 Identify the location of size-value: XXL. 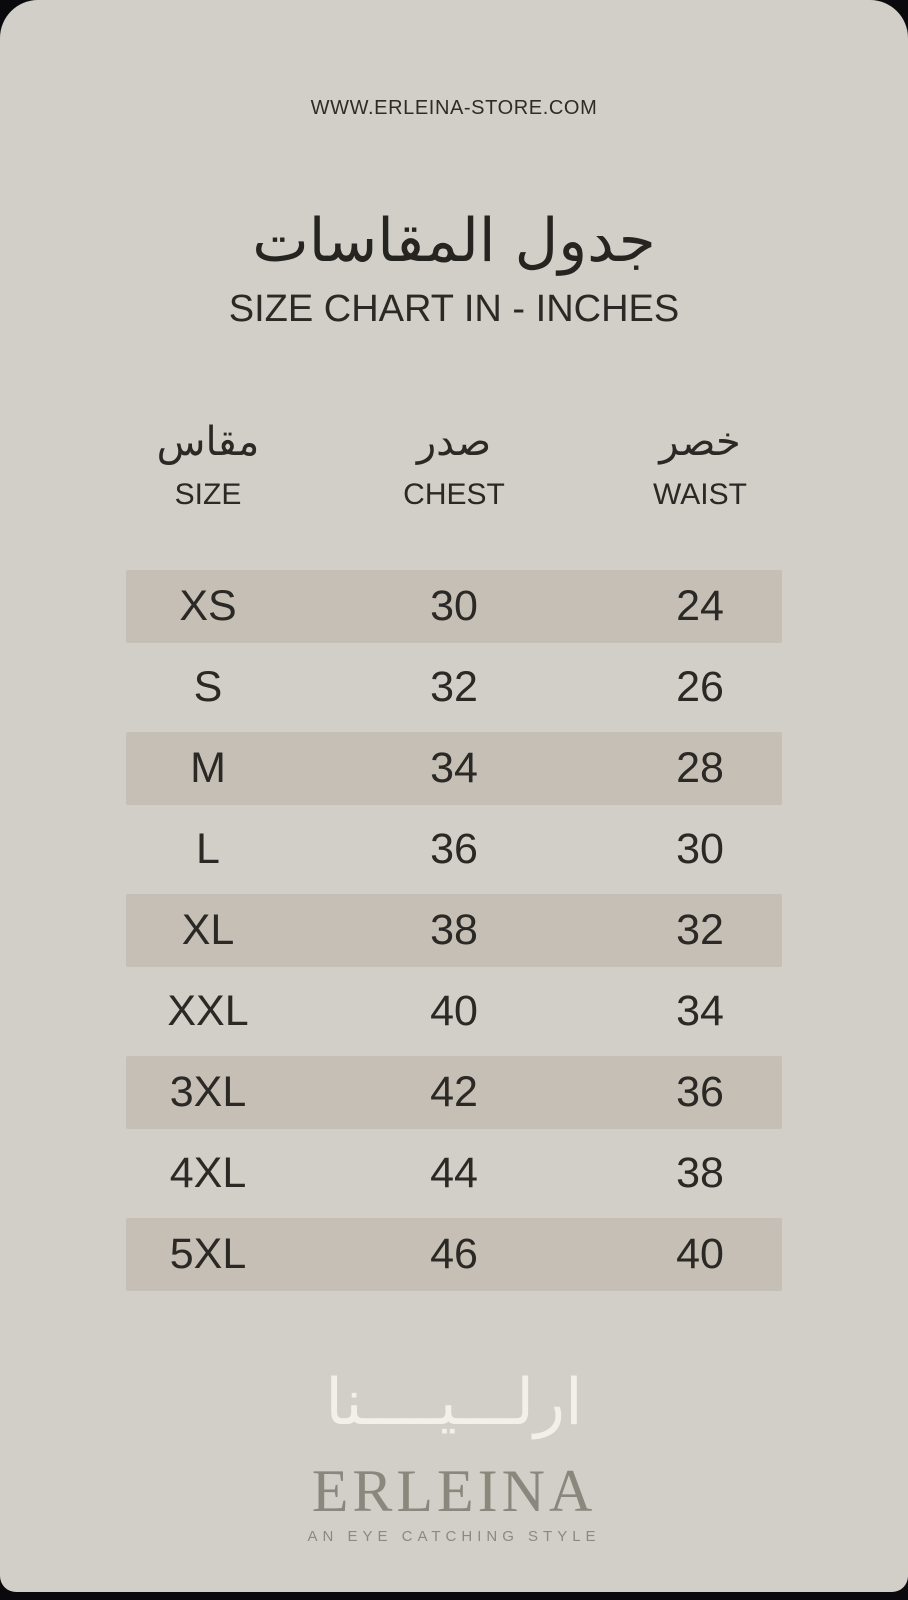
(208, 1011).